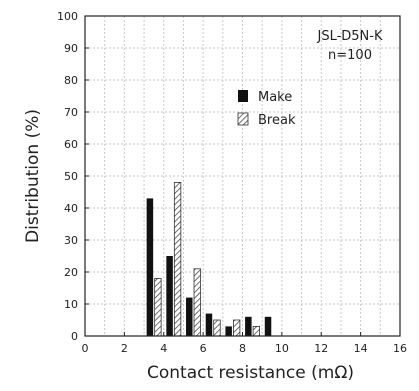 The height and width of the screenshot is (391, 419). I want to click on y-tick-label: 50, so click(71, 176).